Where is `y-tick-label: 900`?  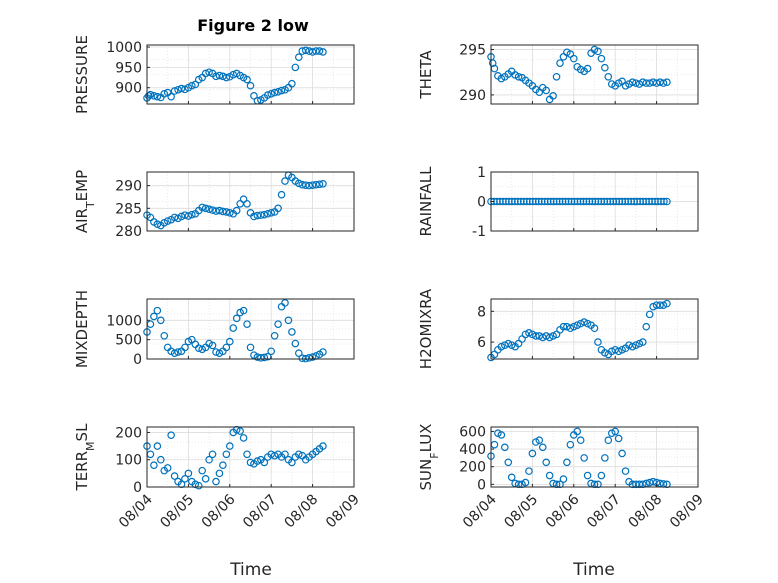 y-tick-label: 900 is located at coordinates (128, 89).